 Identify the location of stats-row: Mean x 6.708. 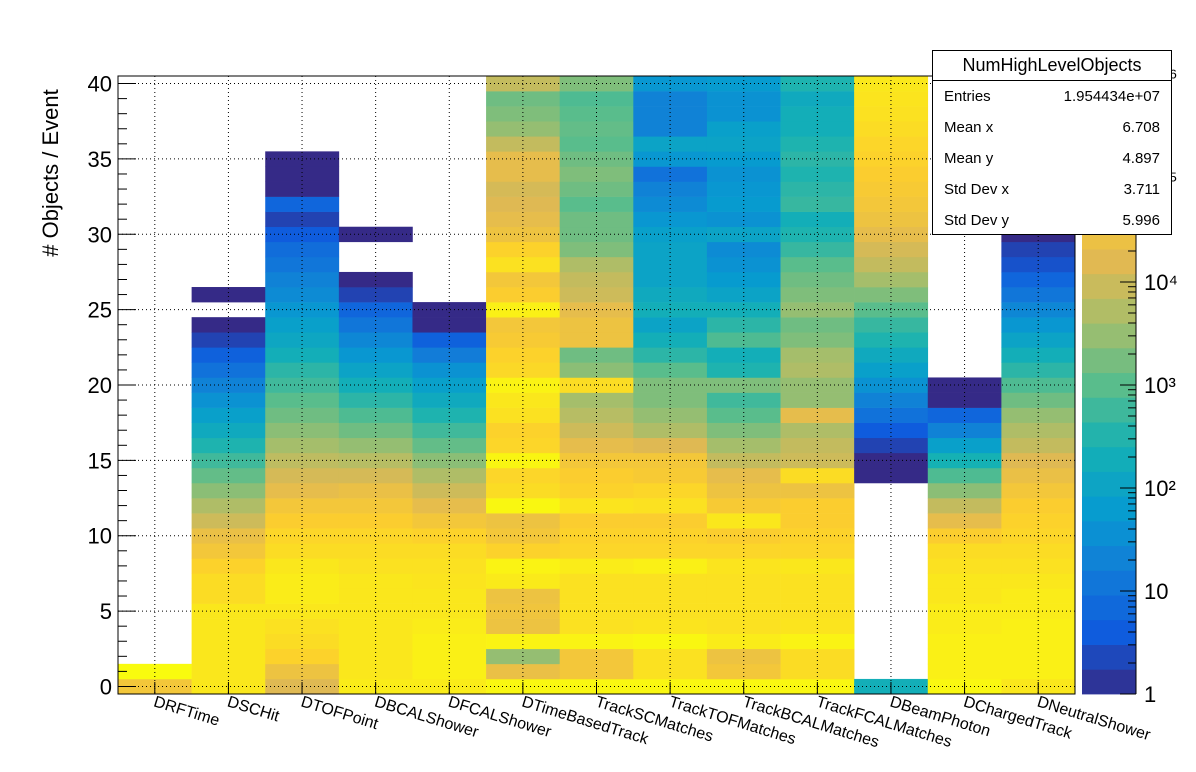
(1052, 127).